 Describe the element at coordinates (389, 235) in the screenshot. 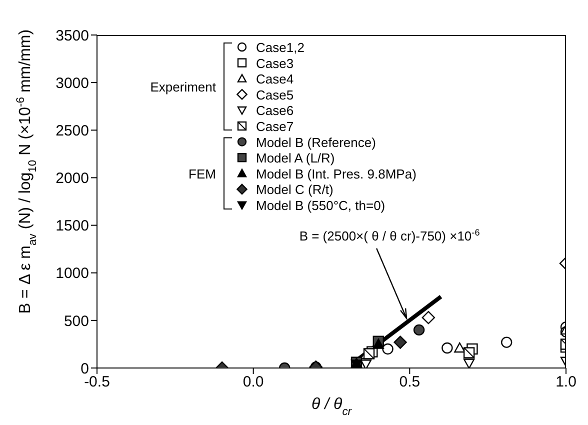

I see `annotation: B = (2500×( θ / θ cr)-750) ×10$^{-6}$` at that location.